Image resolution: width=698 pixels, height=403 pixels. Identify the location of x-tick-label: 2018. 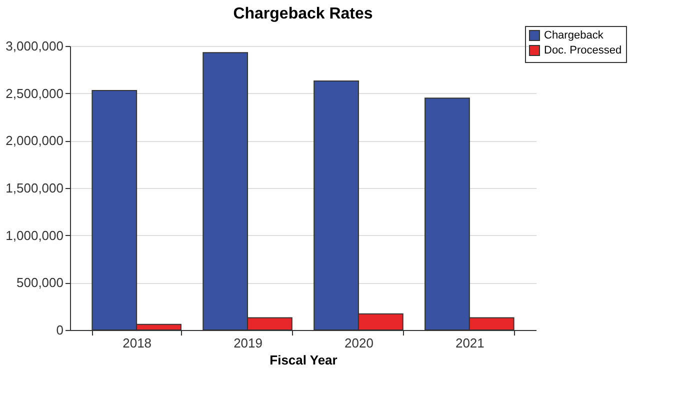
(137, 343).